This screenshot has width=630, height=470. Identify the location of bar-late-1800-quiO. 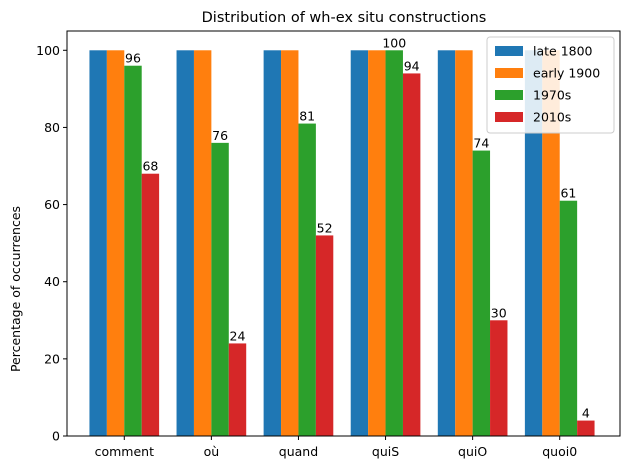
(446, 243).